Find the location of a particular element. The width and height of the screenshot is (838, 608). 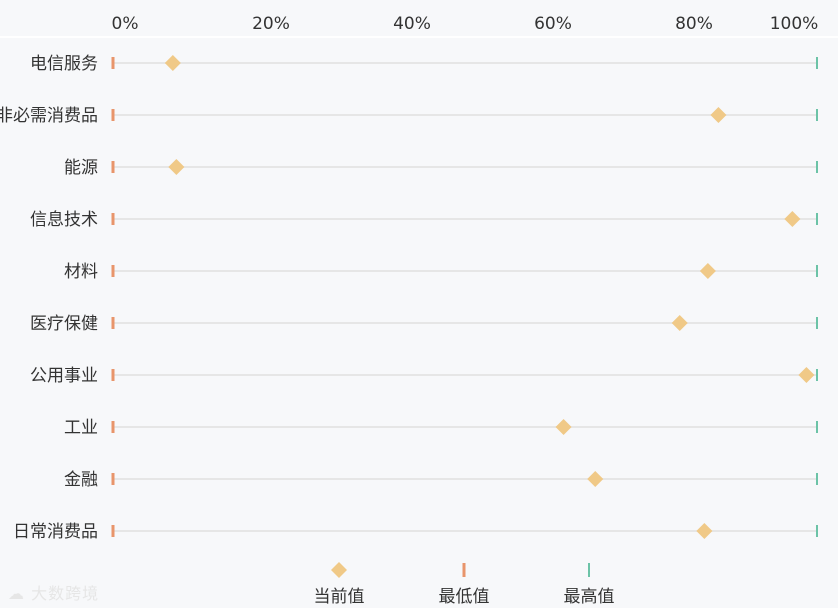

chart-row: 工业 is located at coordinates (441, 428).